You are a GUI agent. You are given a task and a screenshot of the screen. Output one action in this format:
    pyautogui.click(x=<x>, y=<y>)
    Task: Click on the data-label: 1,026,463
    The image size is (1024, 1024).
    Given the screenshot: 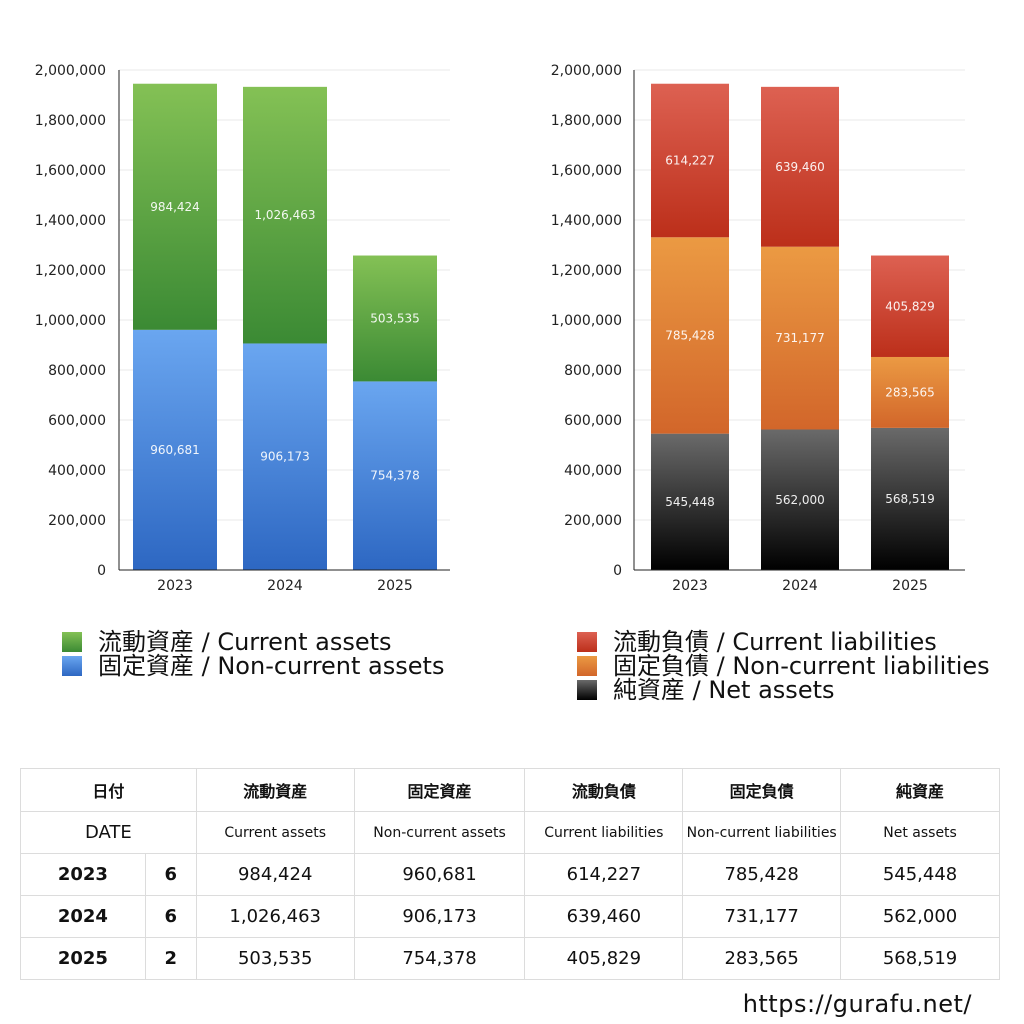 What is the action you would take?
    pyautogui.click(x=284, y=215)
    